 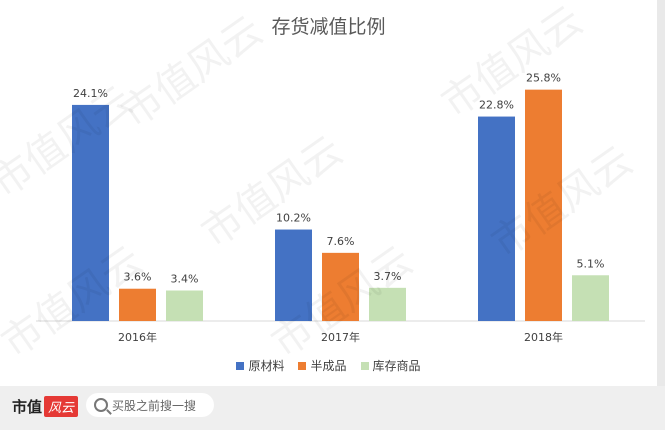 I want to click on search-icon, so click(x=101, y=405).